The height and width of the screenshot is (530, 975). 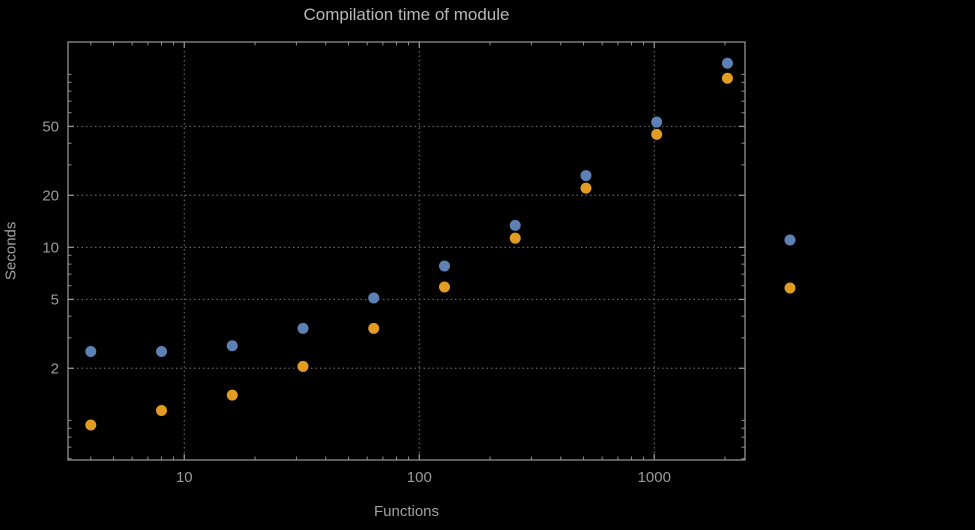 I want to click on y-tick-label: 5, so click(x=55, y=299).